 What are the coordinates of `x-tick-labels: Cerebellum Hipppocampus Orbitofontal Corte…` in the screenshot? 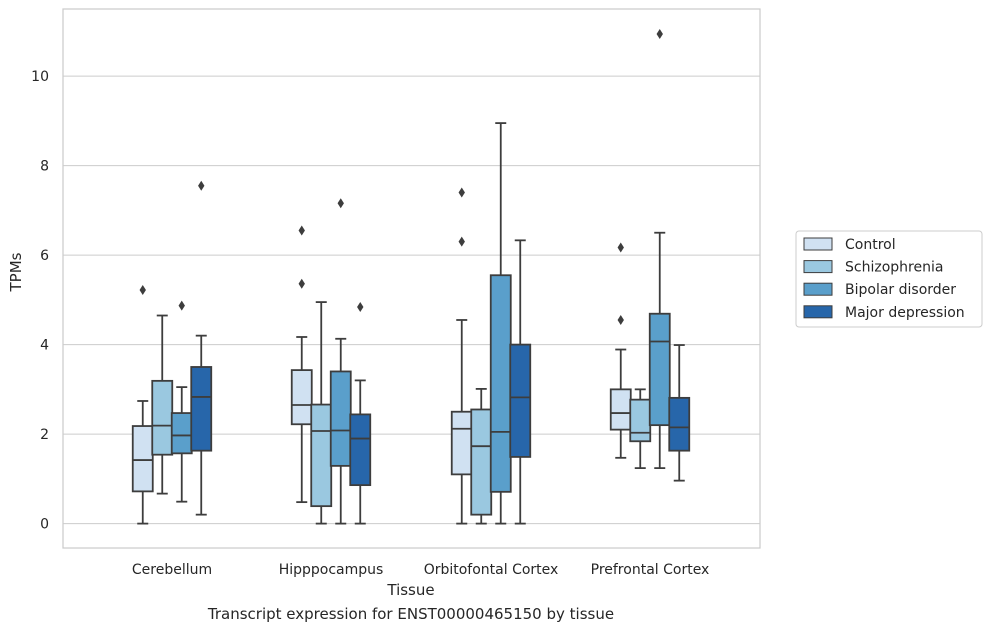 It's located at (420, 570).